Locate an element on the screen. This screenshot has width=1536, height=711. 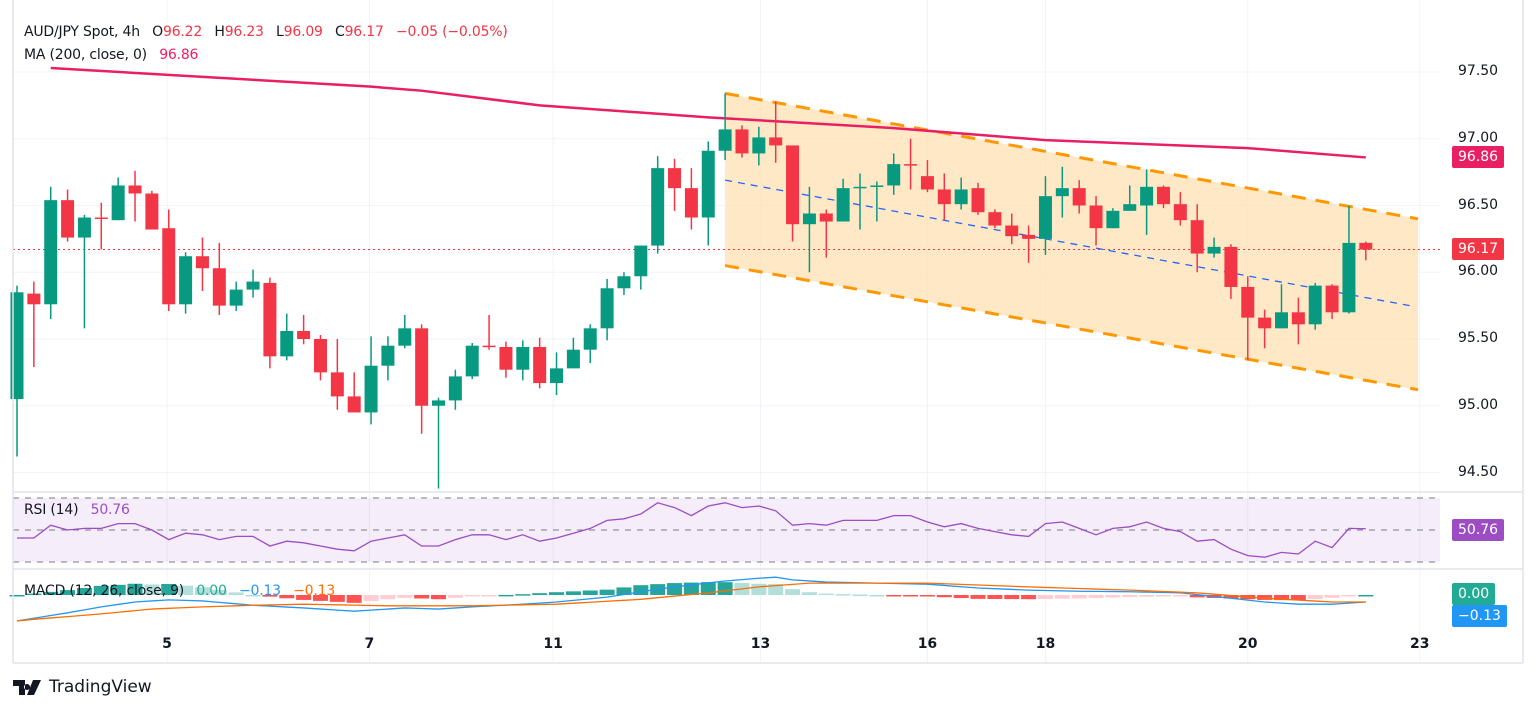
ma-value: 96.86 is located at coordinates (179, 55).